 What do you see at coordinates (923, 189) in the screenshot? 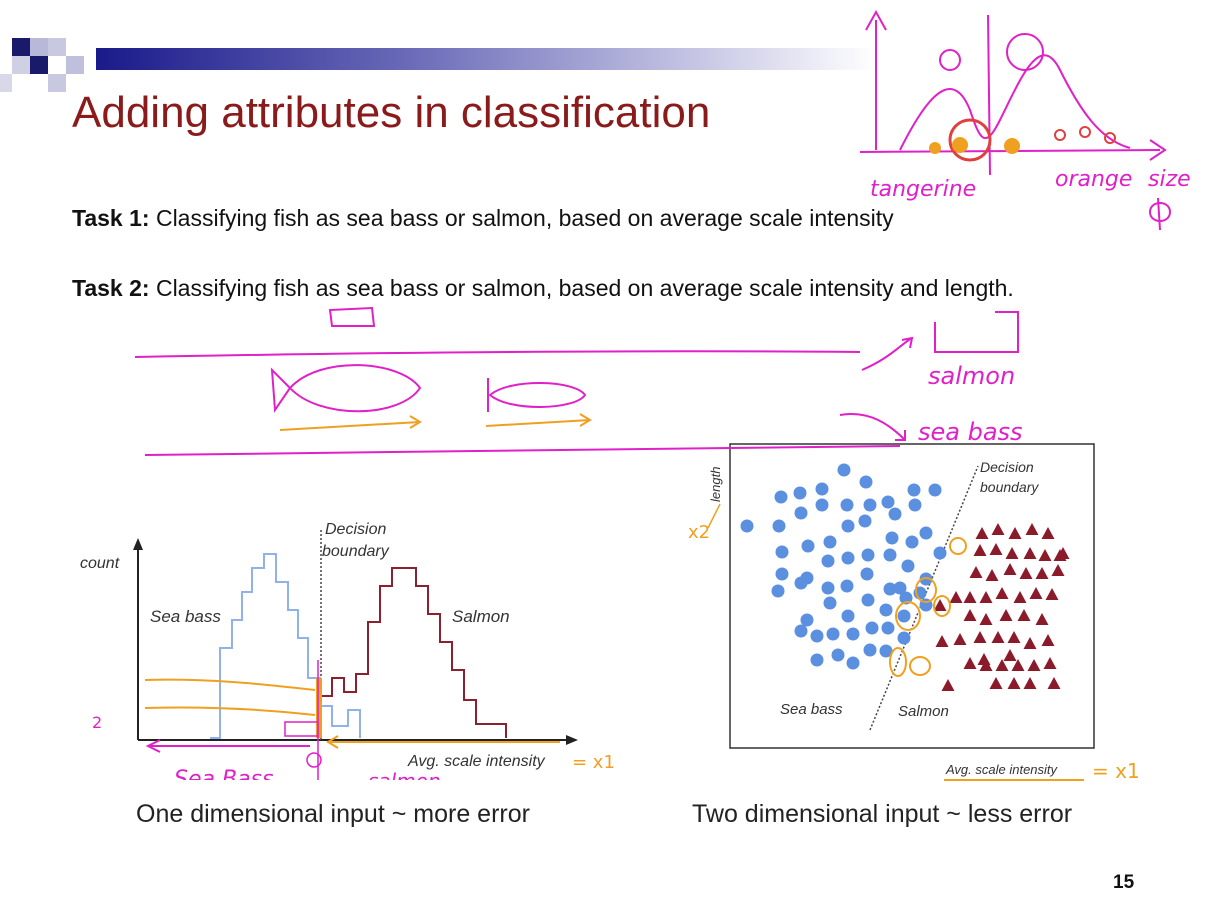
I see `sketch-label-tangerine: tangerine` at bounding box center [923, 189].